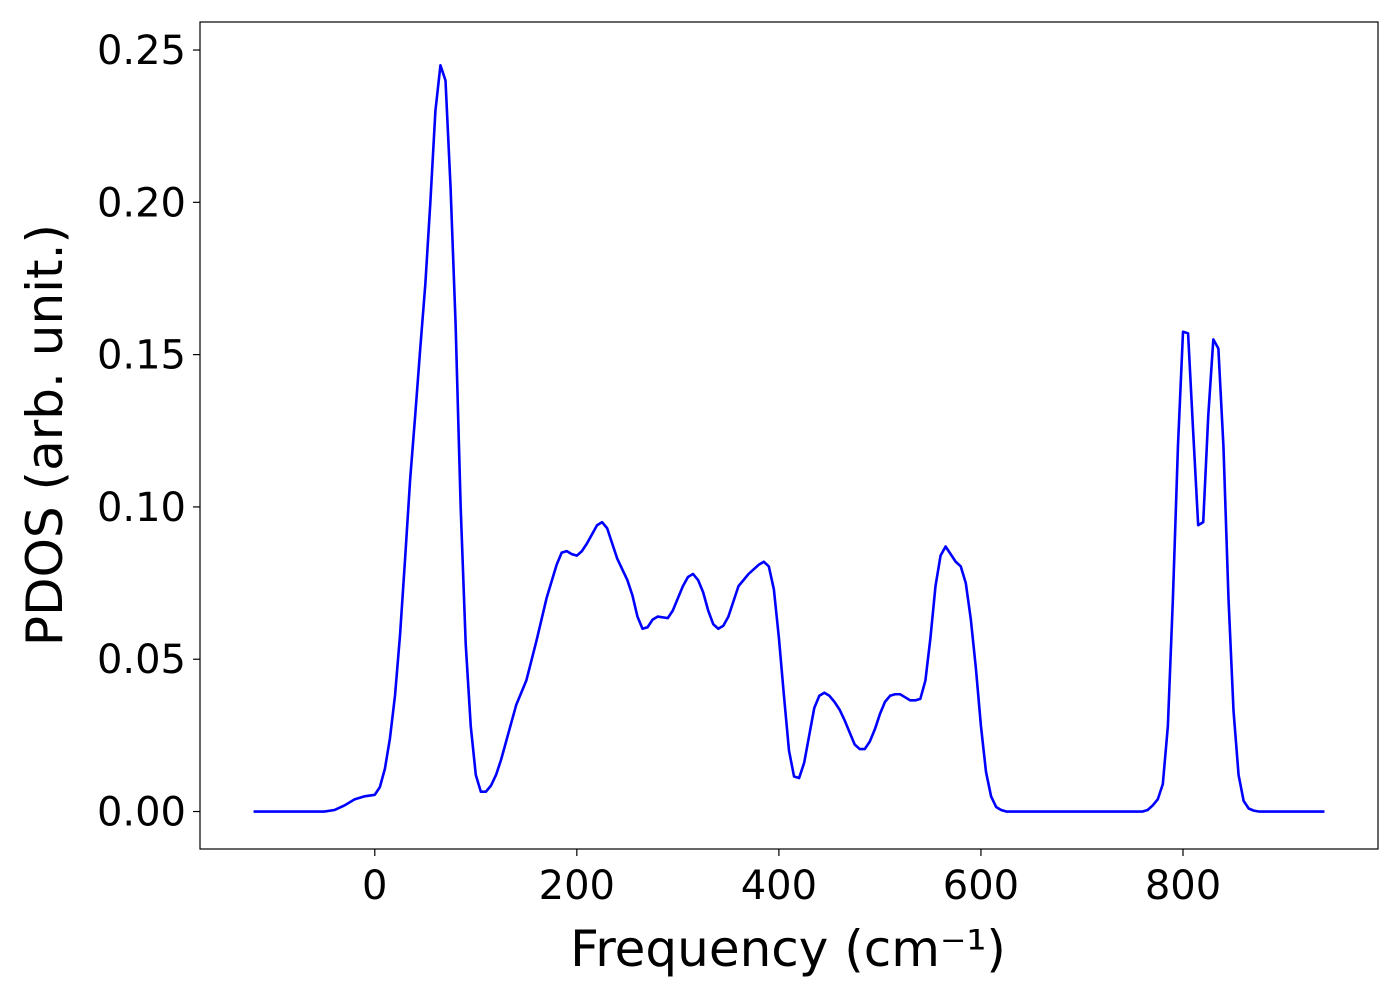 The image size is (1400, 1000). I want to click on x-tick-label: 0, so click(374, 886).